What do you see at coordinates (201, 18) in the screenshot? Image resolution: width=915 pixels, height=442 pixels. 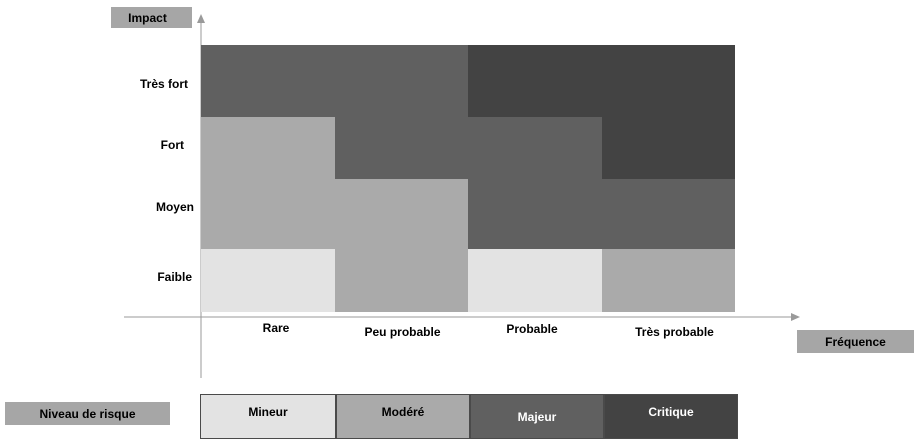 I see `y-axis-arrow` at bounding box center [201, 18].